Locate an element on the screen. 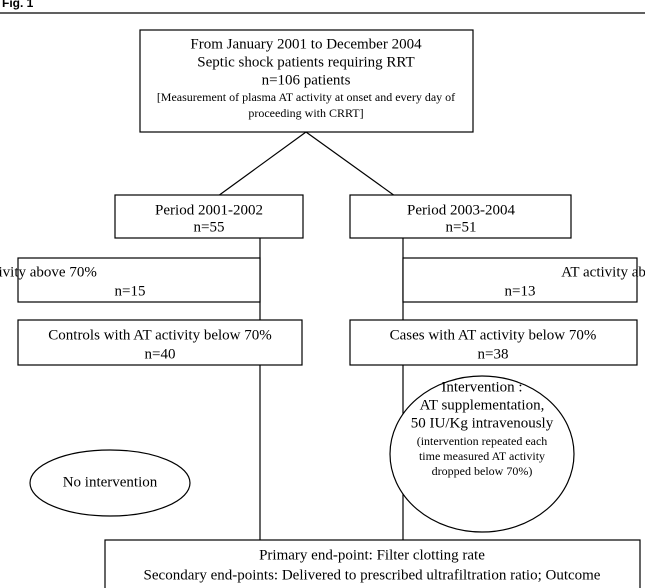  node-text: n=40 is located at coordinates (160, 354).